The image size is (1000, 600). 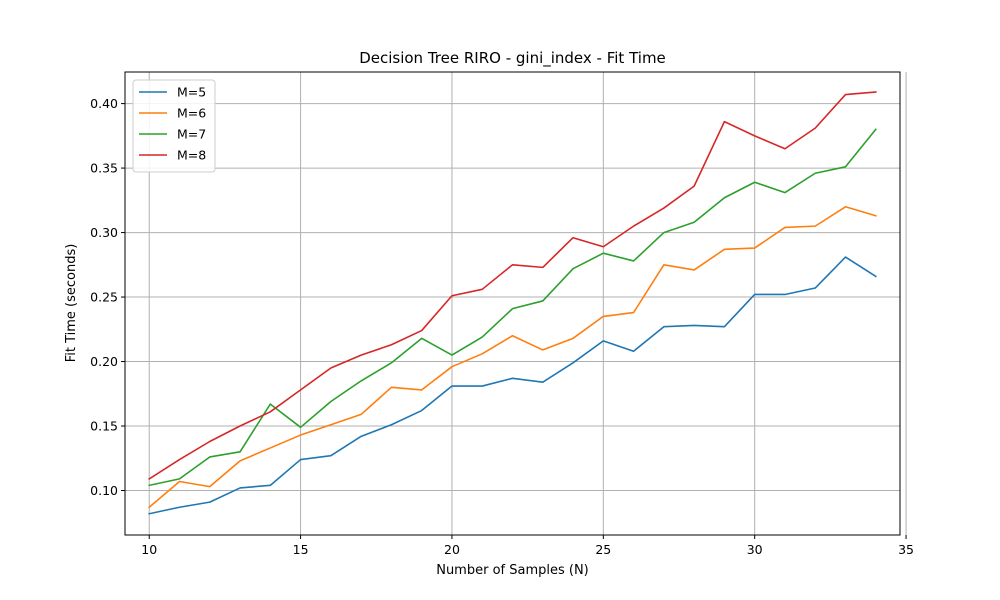 I want to click on legend: M=5 M=6 M=7 M=8, so click(x=174, y=126).